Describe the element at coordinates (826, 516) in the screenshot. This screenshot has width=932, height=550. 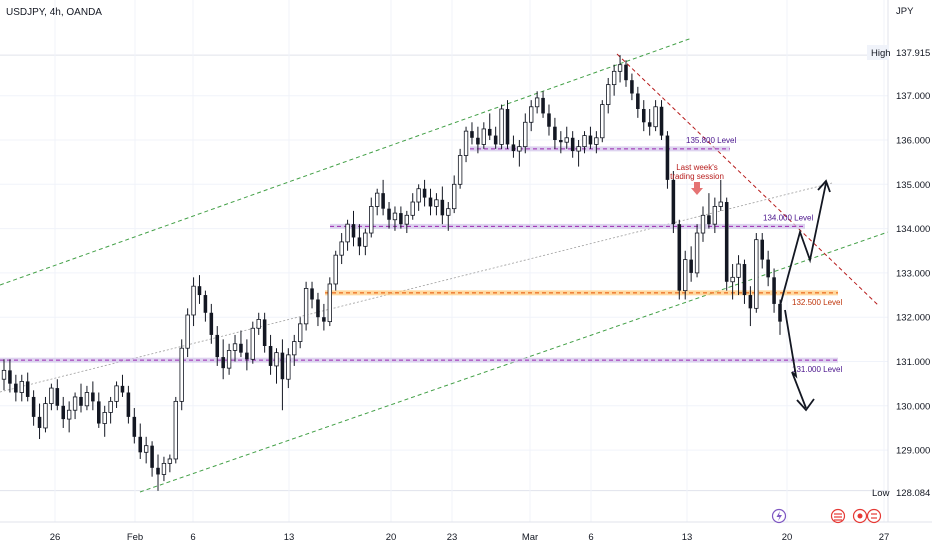
I see `event-icons` at that location.